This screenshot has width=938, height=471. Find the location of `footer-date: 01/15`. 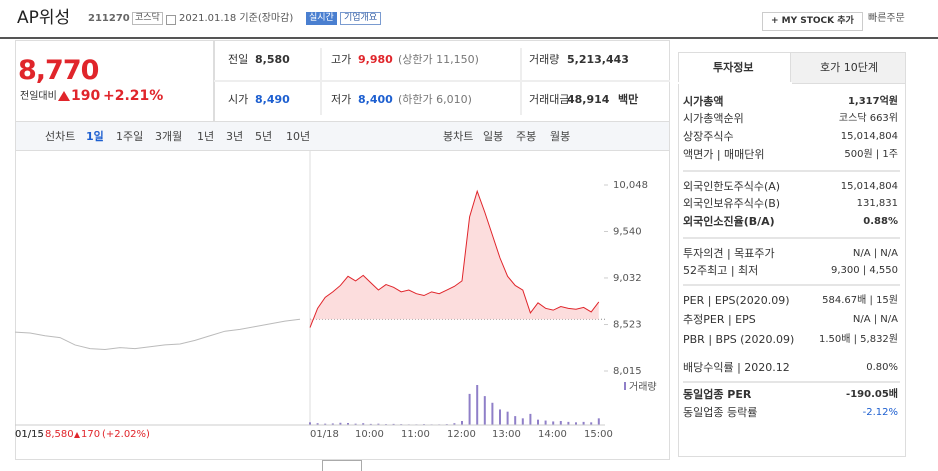

footer-date: 01/15 is located at coordinates (29, 434).